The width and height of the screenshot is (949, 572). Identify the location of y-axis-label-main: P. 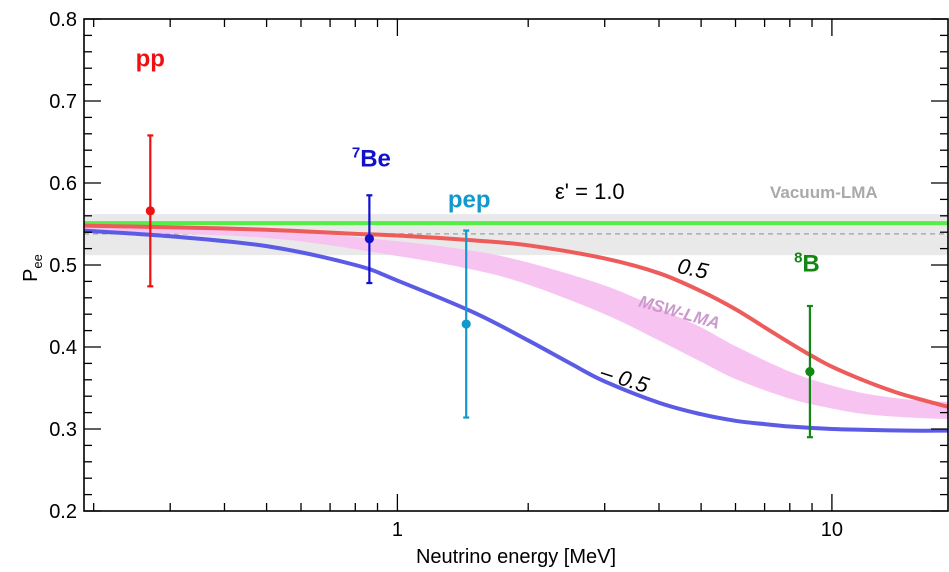
(31, 275).